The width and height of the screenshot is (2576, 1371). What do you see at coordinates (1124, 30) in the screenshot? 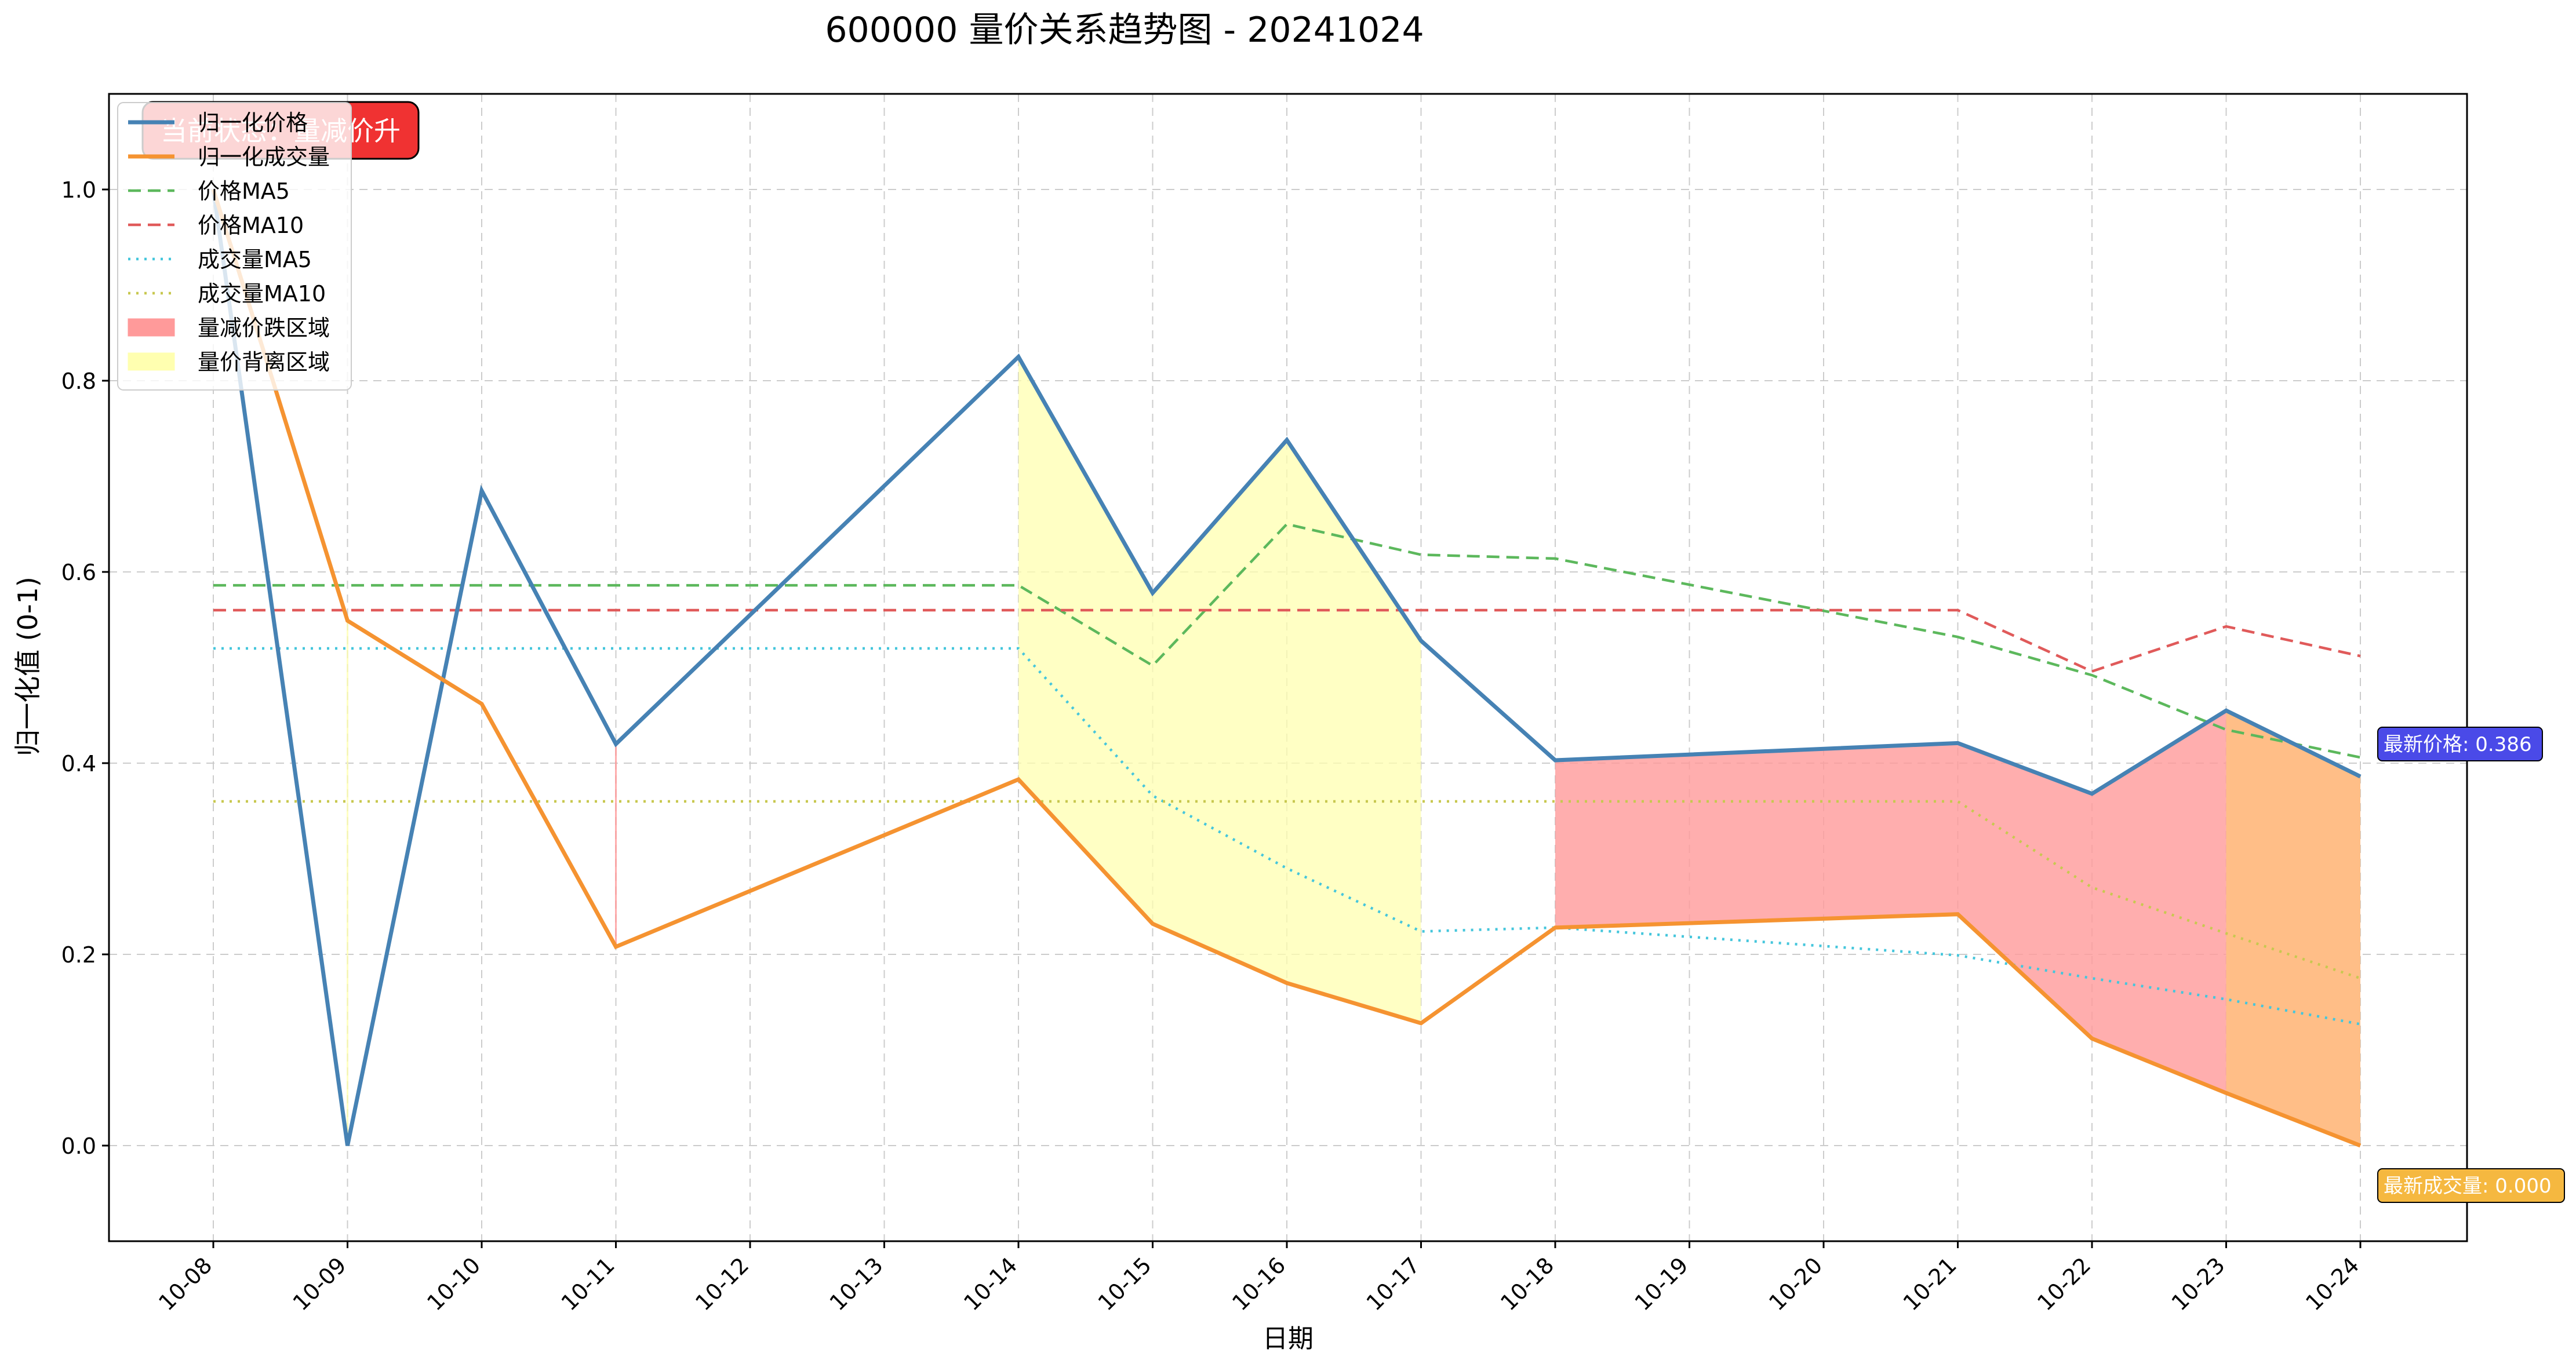
I see `chart-title: 600000 量价关系趋势图 - 20241024` at bounding box center [1124, 30].